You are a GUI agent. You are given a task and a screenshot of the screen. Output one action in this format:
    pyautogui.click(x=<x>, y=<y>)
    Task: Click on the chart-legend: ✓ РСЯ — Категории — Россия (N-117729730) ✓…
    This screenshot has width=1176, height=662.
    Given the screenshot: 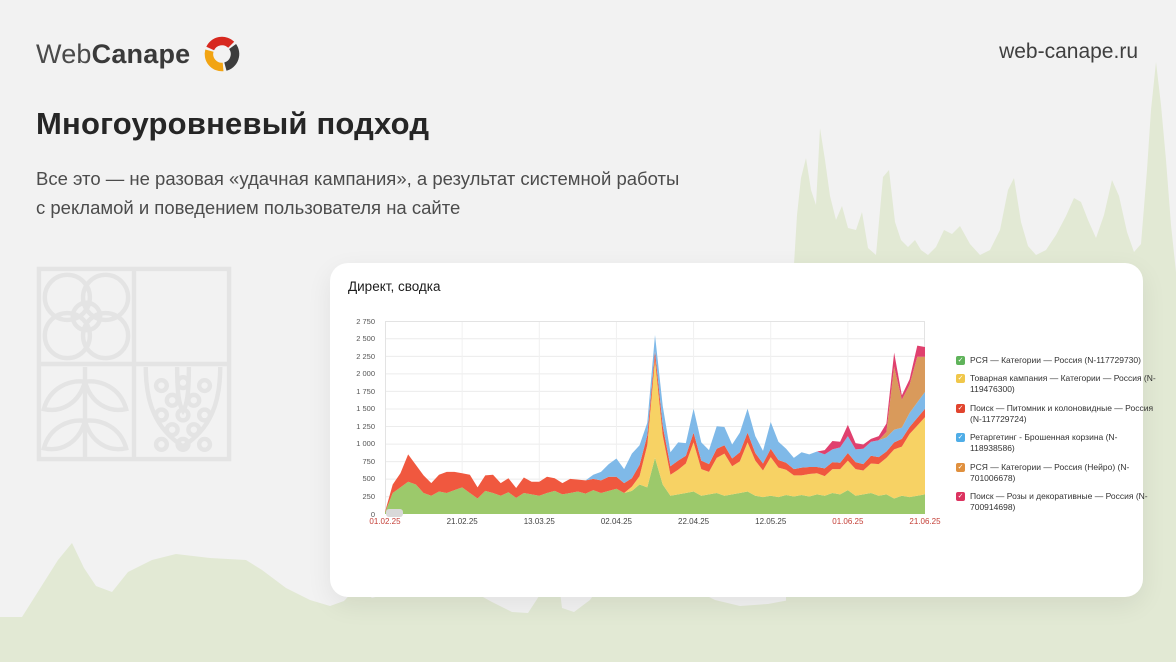 What is the action you would take?
    pyautogui.click(x=1056, y=437)
    